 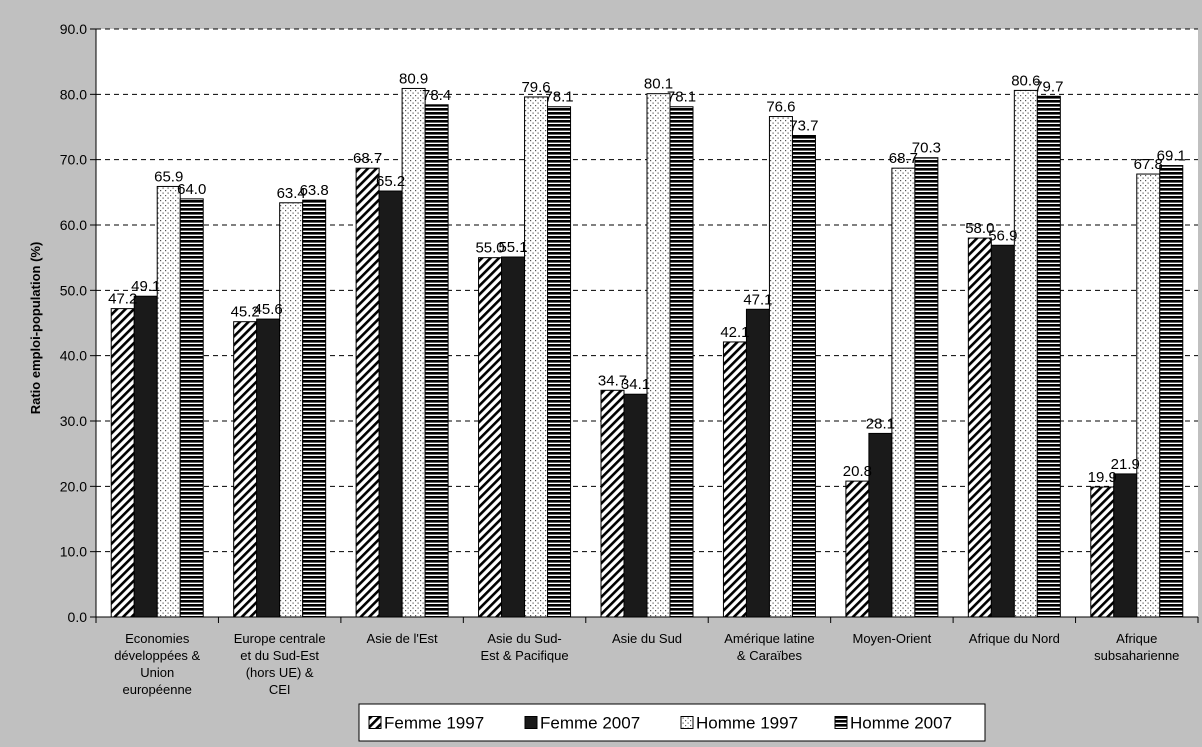 What do you see at coordinates (73, 290) in the screenshot?
I see `y-tick-label: 50.0` at bounding box center [73, 290].